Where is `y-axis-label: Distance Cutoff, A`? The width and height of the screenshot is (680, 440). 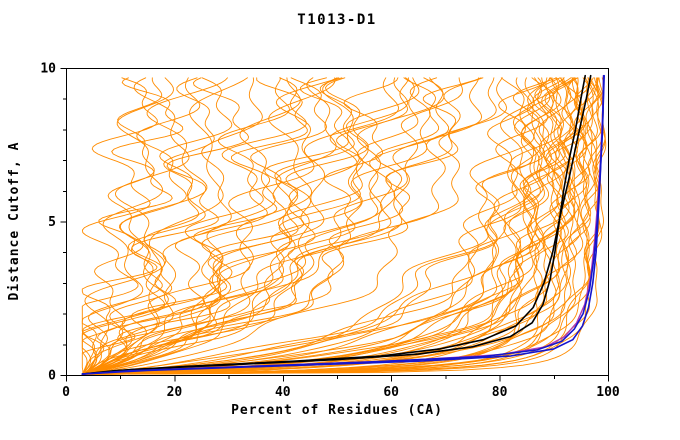
y-axis-label: Distance Cutoff, A is located at coordinates (14, 221).